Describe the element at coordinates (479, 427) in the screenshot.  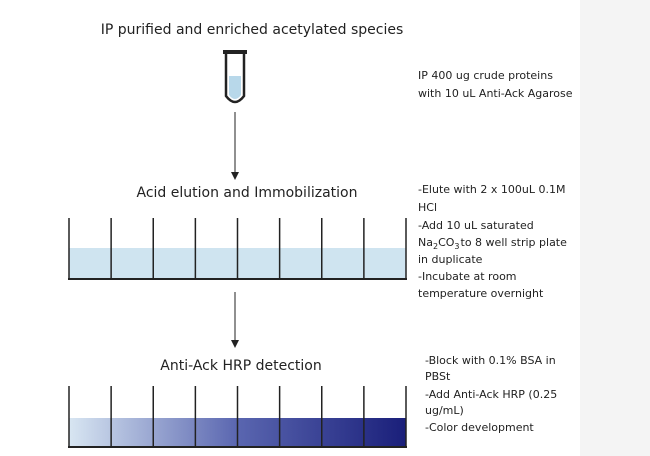
I see `note: -Color development` at that location.